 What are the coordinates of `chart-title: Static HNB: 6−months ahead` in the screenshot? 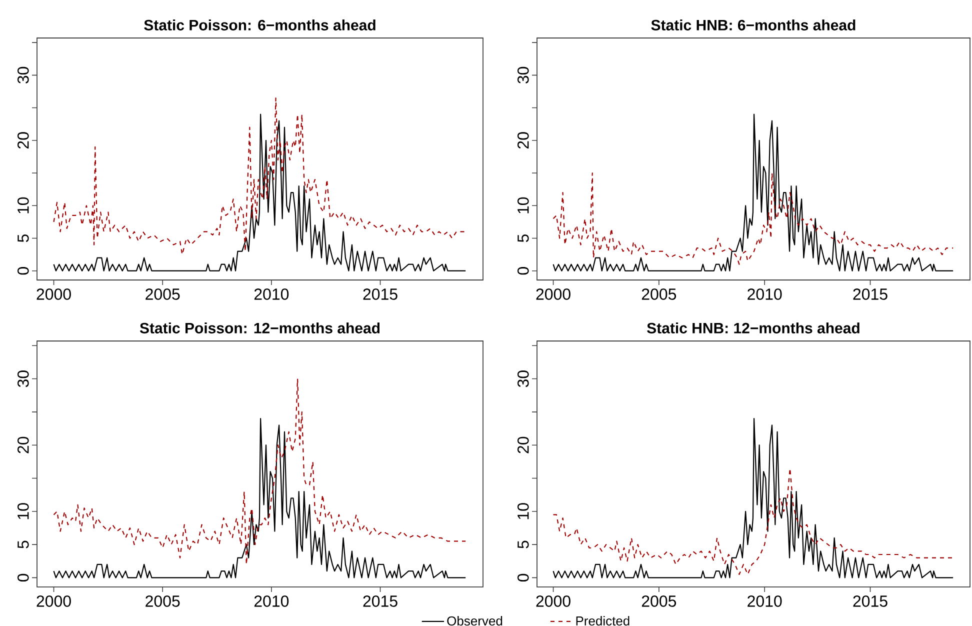 It's located at (753, 24).